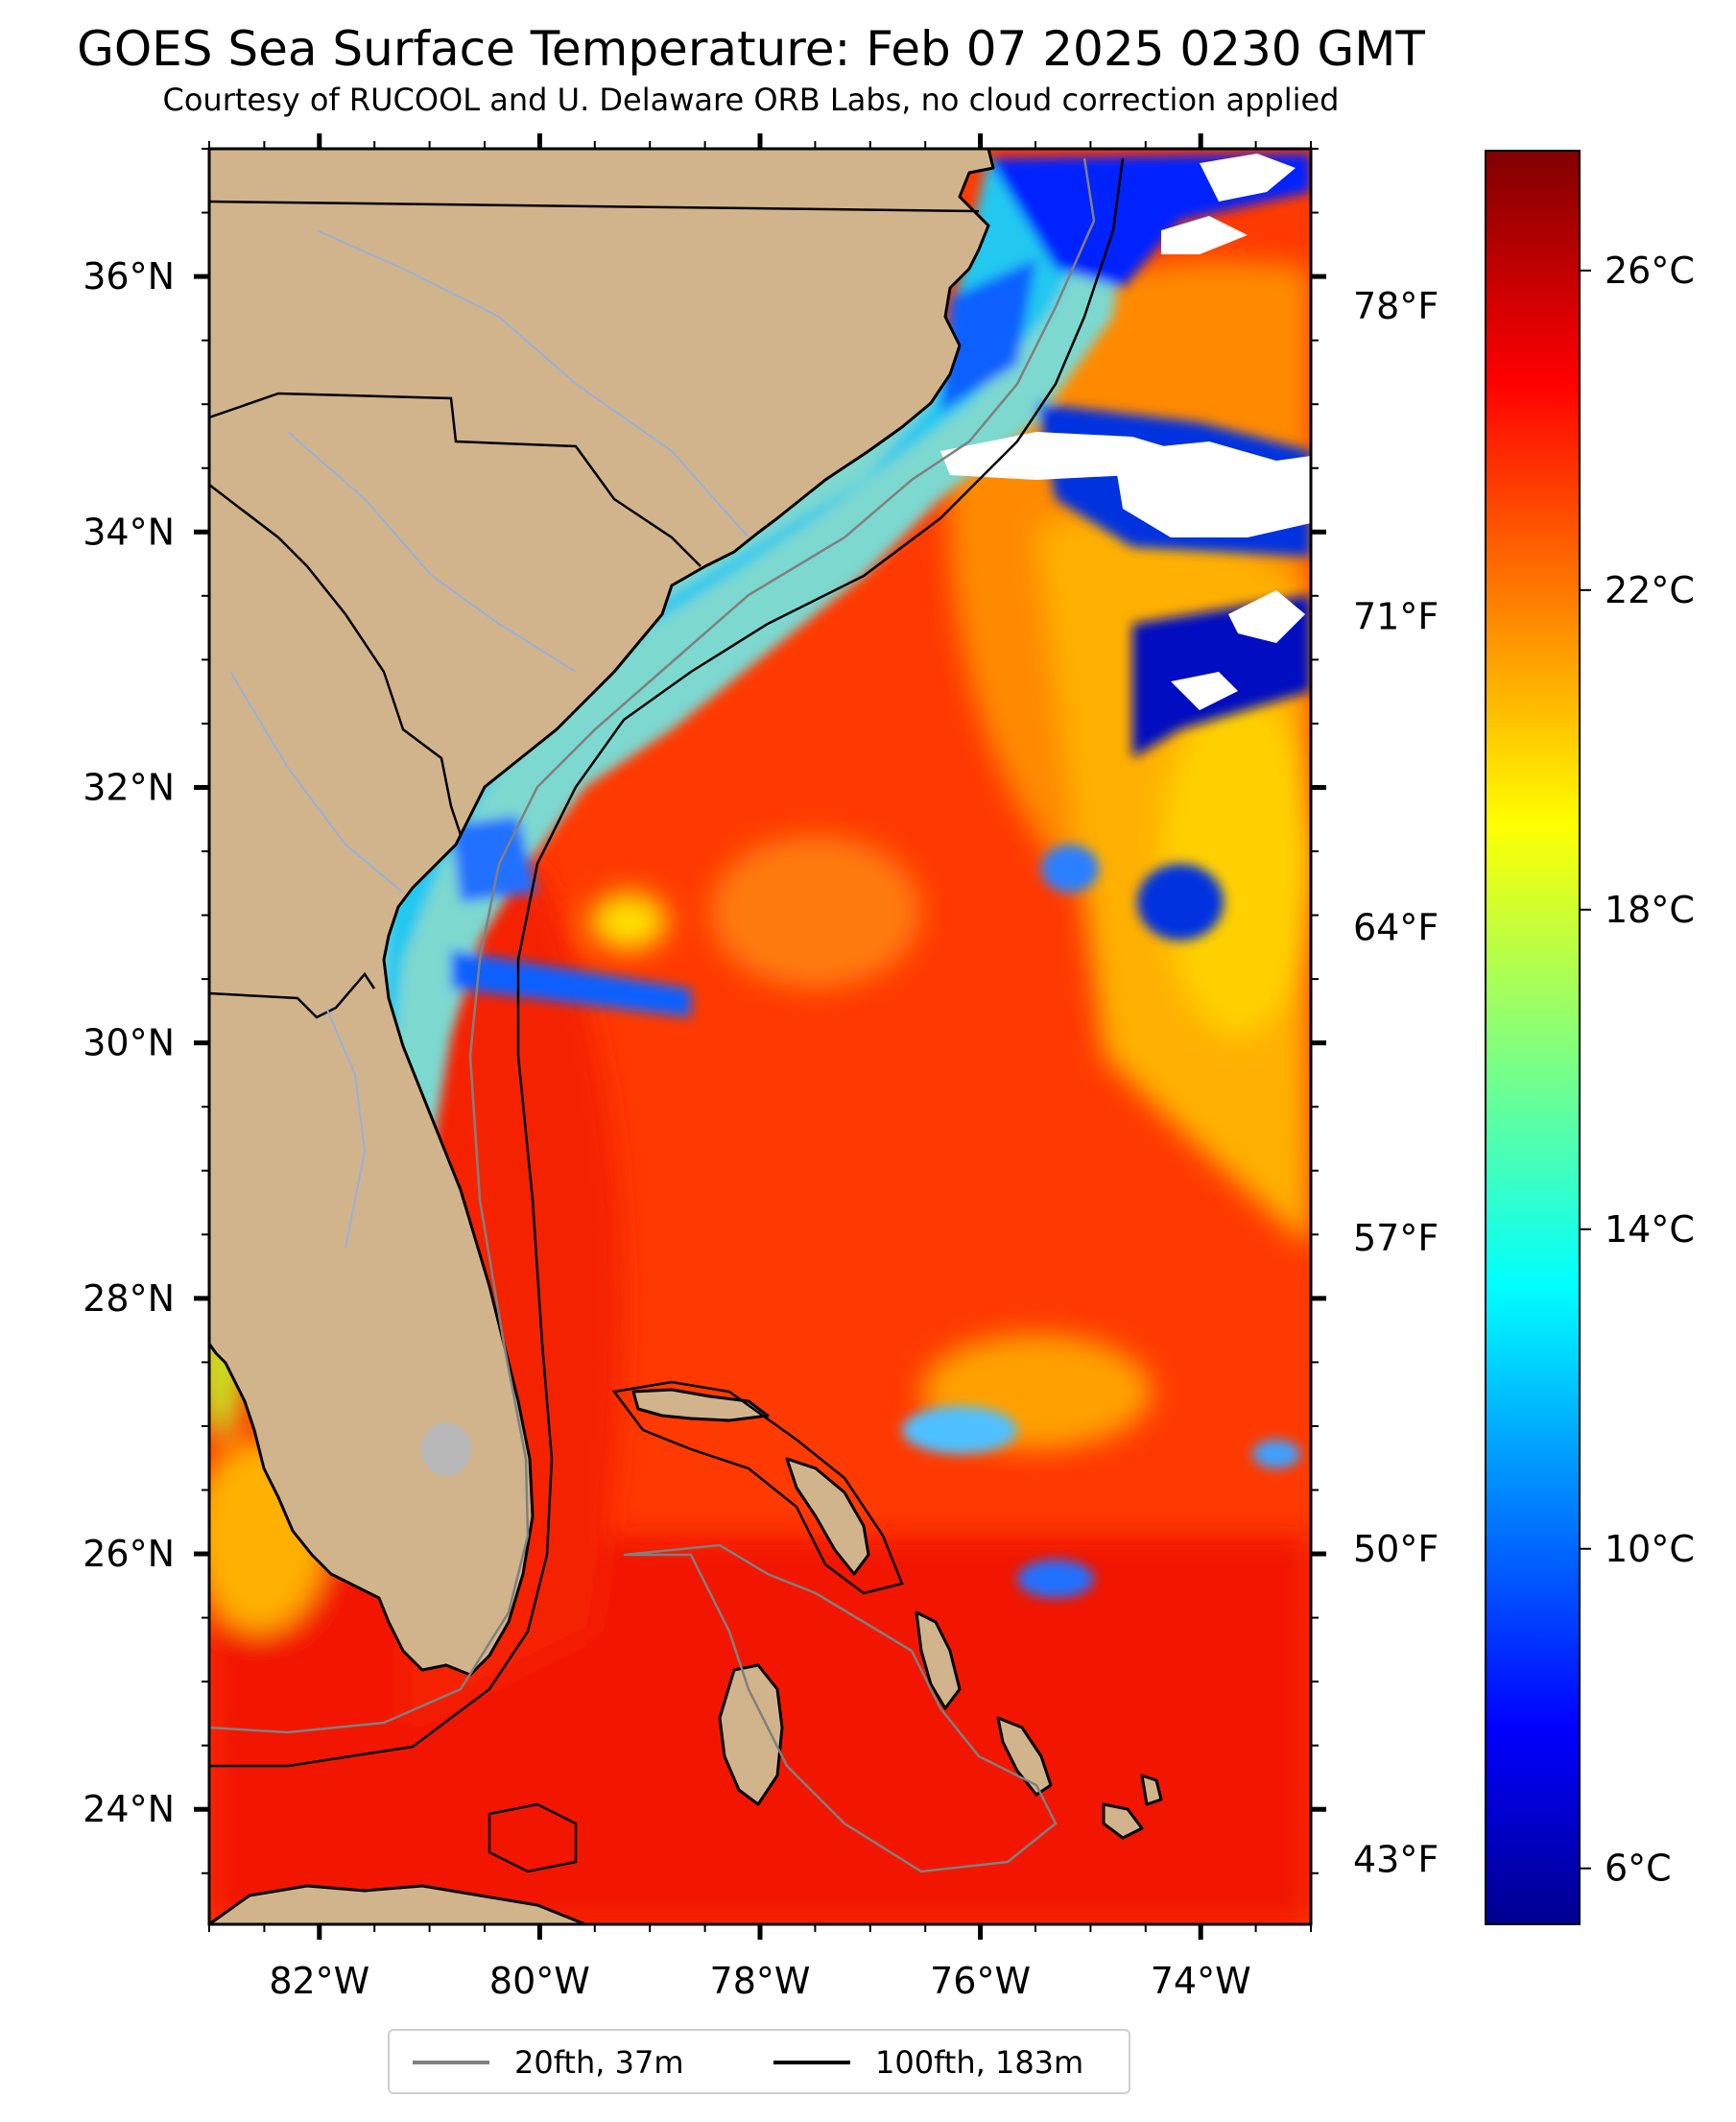 This screenshot has width=1736, height=2122. What do you see at coordinates (129, 276) in the screenshot?
I see `lat-tick-label: 36°N` at bounding box center [129, 276].